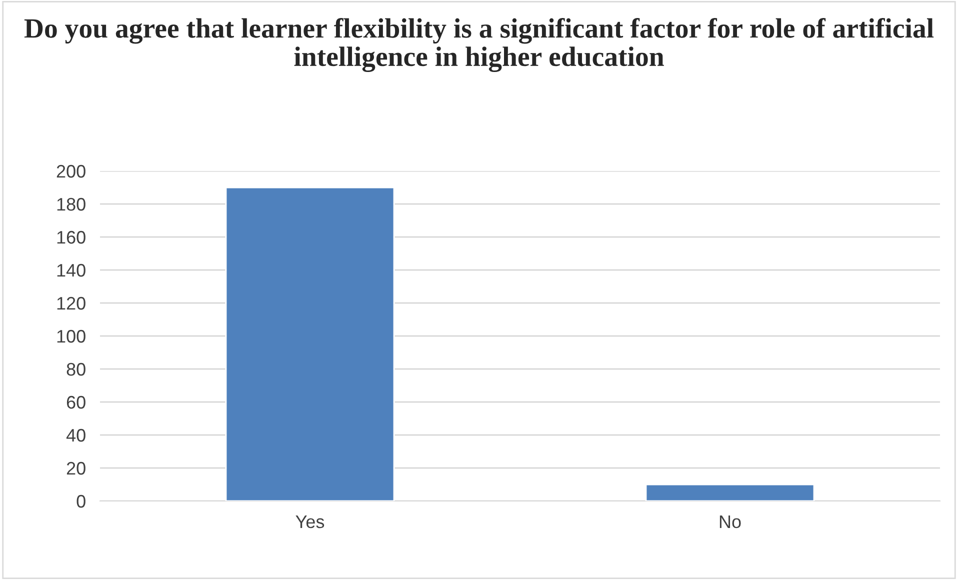 The width and height of the screenshot is (958, 580). Describe the element at coordinates (76, 369) in the screenshot. I see `y-tick-label: 80` at that location.